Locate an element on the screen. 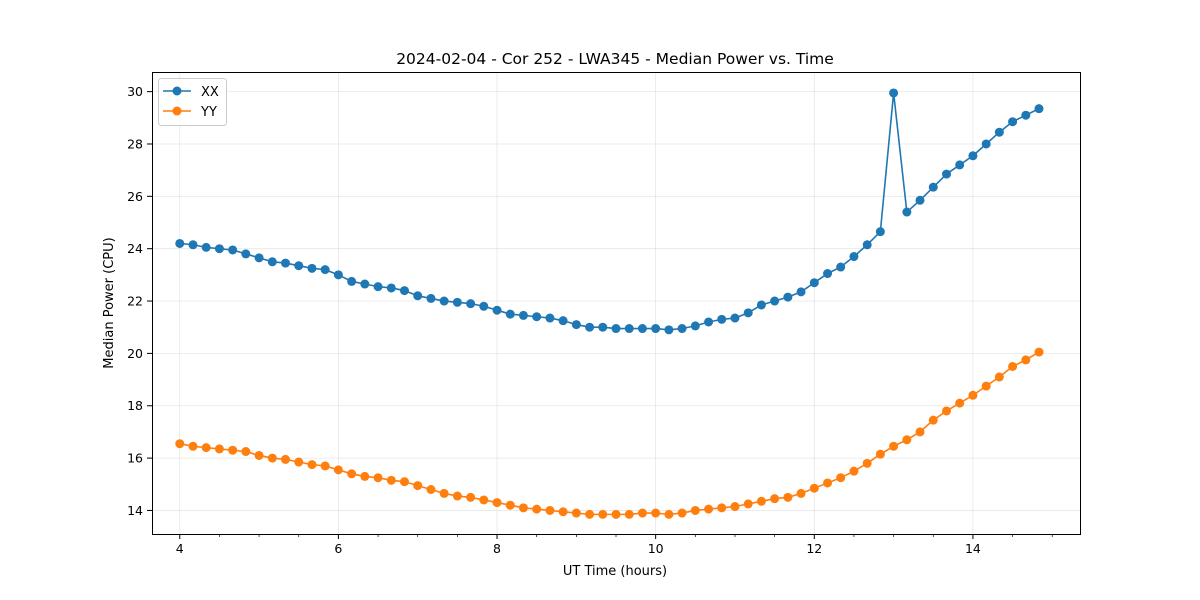  x-tick-label: 12 is located at coordinates (814, 548).